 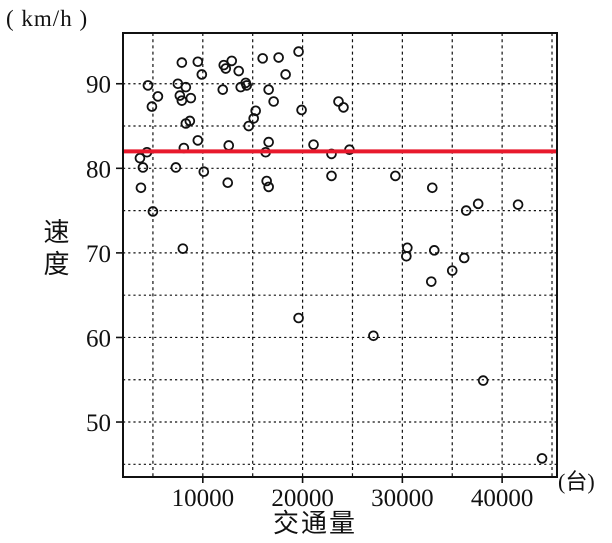 I want to click on x-tick-label: 40000, so click(x=502, y=498).